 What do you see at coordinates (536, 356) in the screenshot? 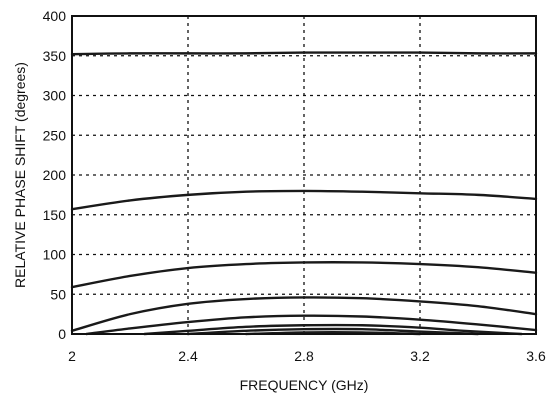
I see `x-tick-label: 3.6` at bounding box center [536, 356].